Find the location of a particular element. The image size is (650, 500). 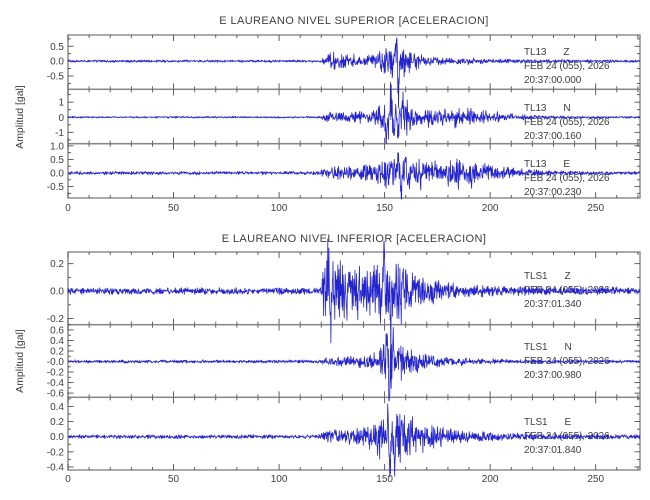

station-line: TL13 E is located at coordinates (566, 165).